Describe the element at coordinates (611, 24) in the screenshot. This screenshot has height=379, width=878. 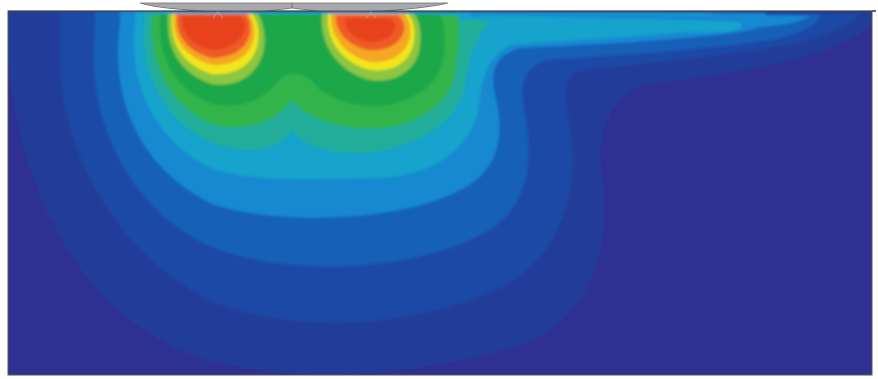
I see `surface-streak-cyan` at that location.